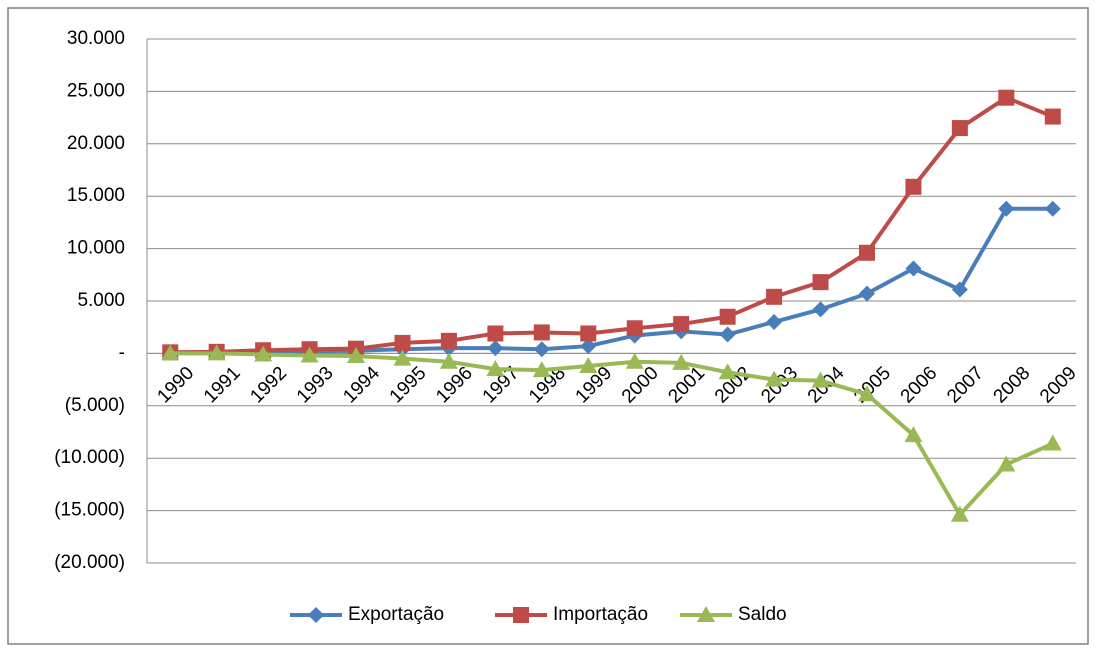 Image resolution: width=1096 pixels, height=651 pixels. I want to click on y-tick-label: 30.000, so click(96, 38).